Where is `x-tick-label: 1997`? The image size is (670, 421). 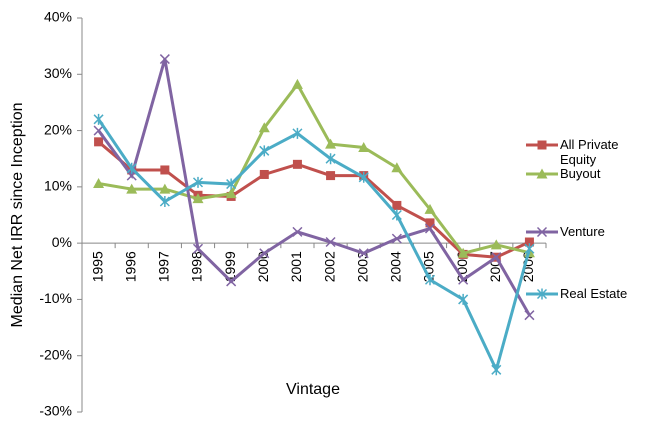
x-tick-label: 1997 is located at coordinates (164, 266).